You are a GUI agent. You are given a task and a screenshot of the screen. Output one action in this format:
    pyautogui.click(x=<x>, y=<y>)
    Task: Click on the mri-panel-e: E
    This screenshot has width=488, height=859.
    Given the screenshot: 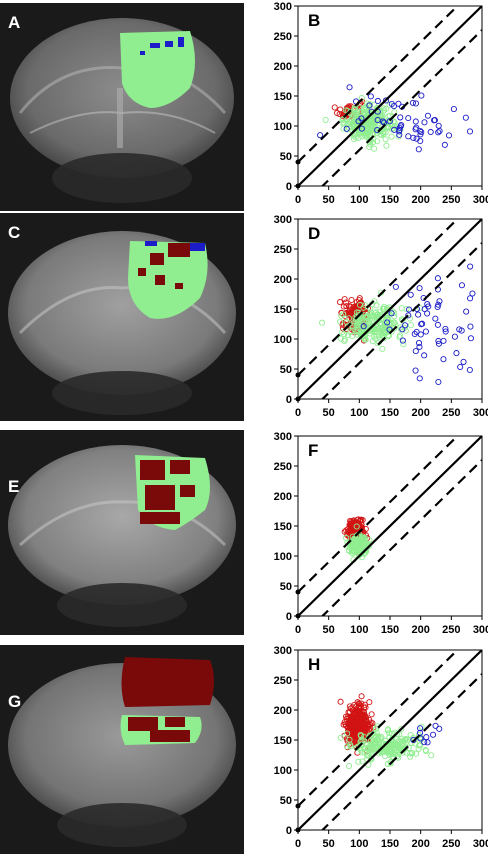 What is the action you would take?
    pyautogui.click(x=122, y=534)
    